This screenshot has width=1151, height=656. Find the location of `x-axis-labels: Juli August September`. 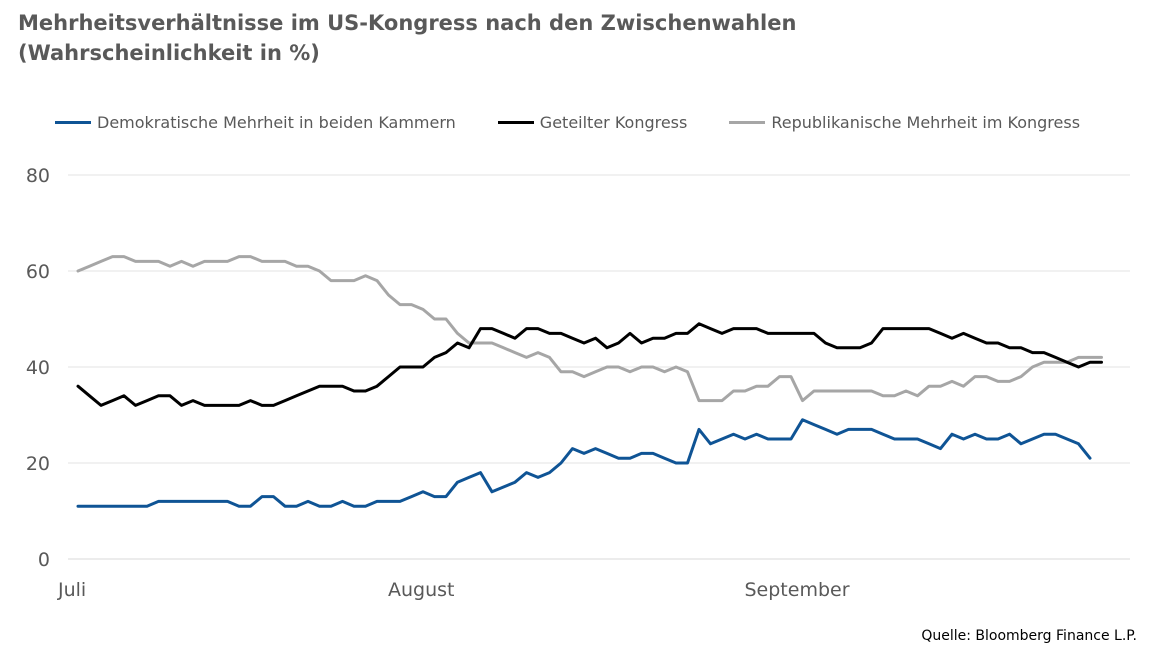

x-axis-labels: Juli August September is located at coordinates (453, 590).